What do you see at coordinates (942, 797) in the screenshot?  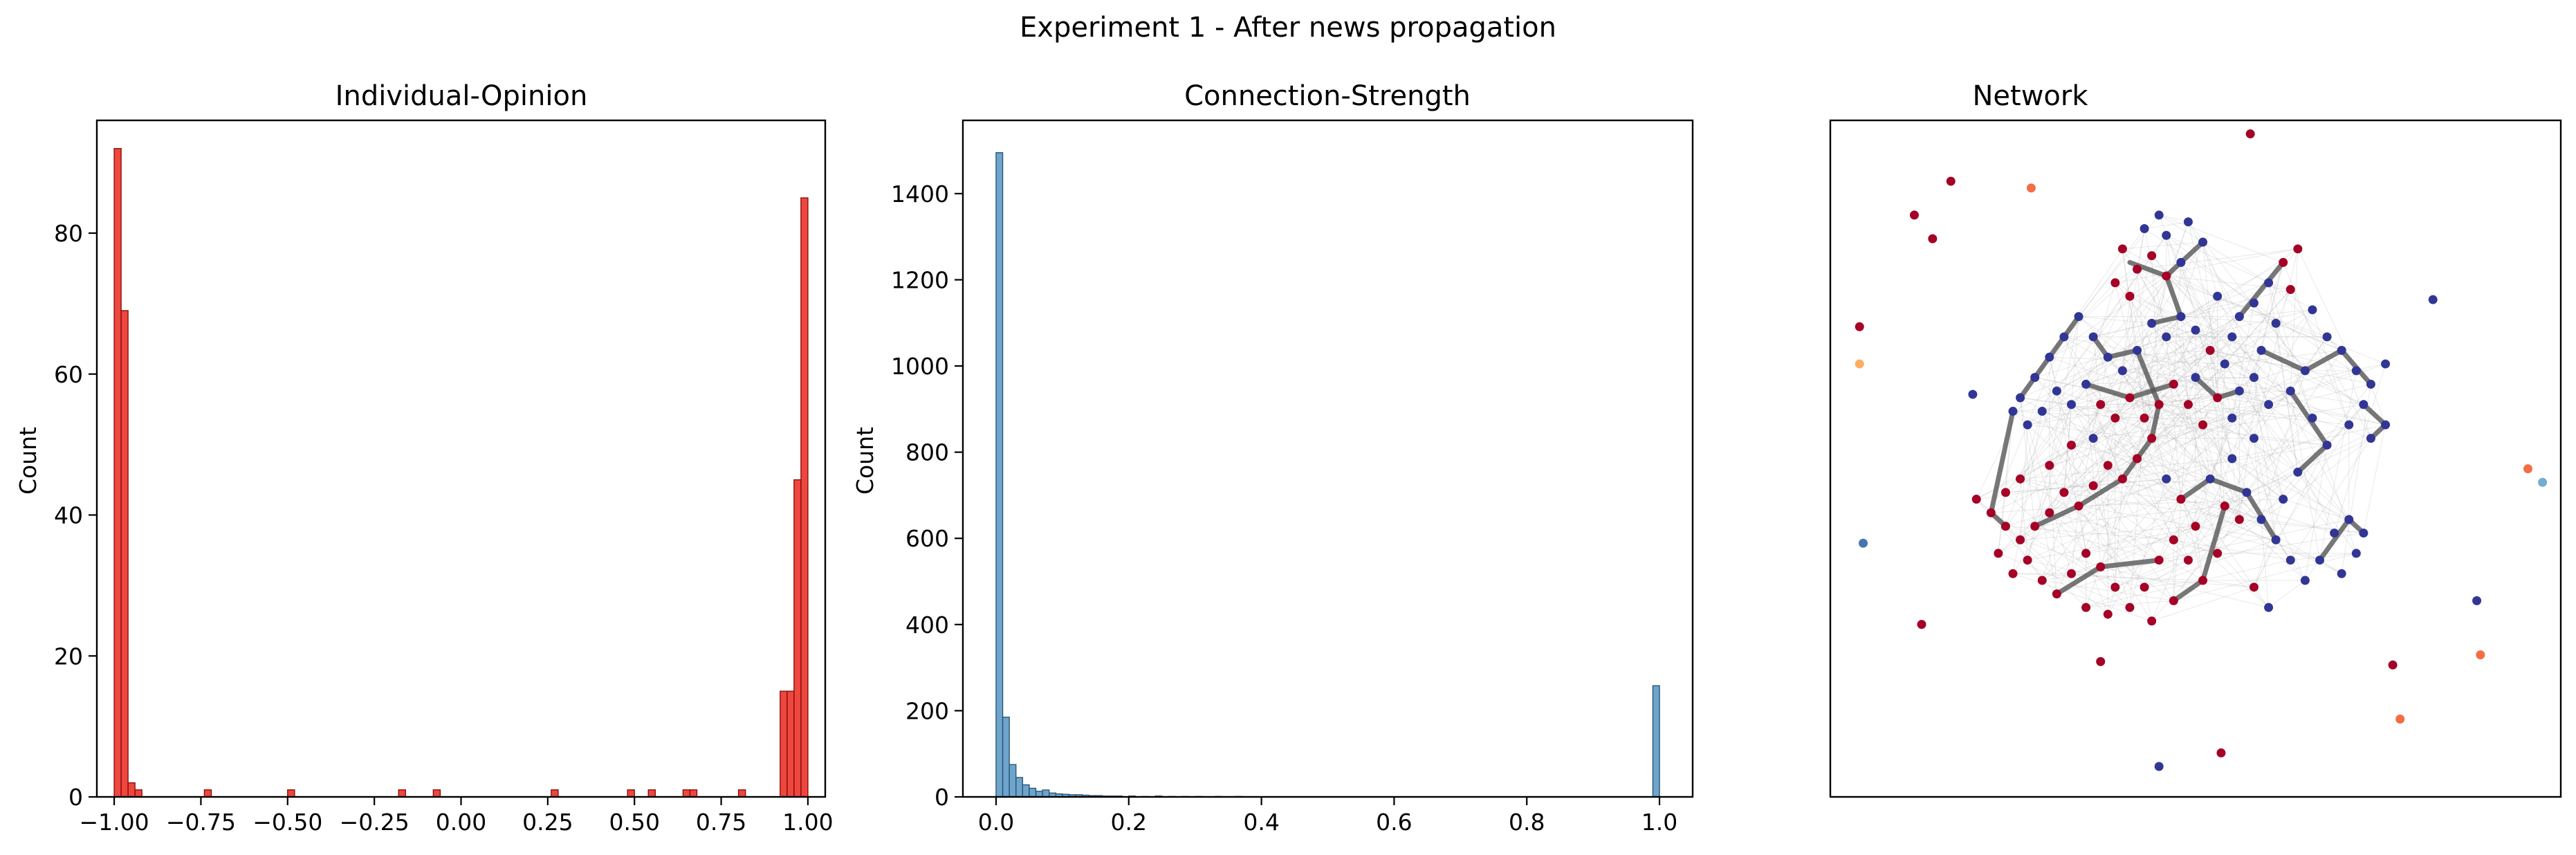 I see `y-tick-label: 0` at bounding box center [942, 797].